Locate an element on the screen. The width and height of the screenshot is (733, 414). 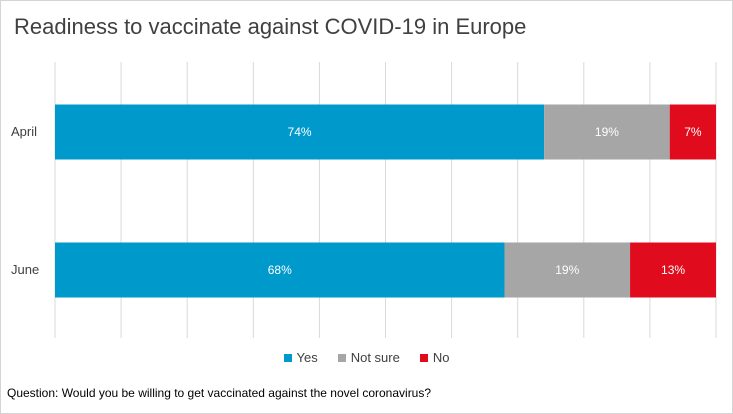
legend-label: Not sure is located at coordinates (375, 357).